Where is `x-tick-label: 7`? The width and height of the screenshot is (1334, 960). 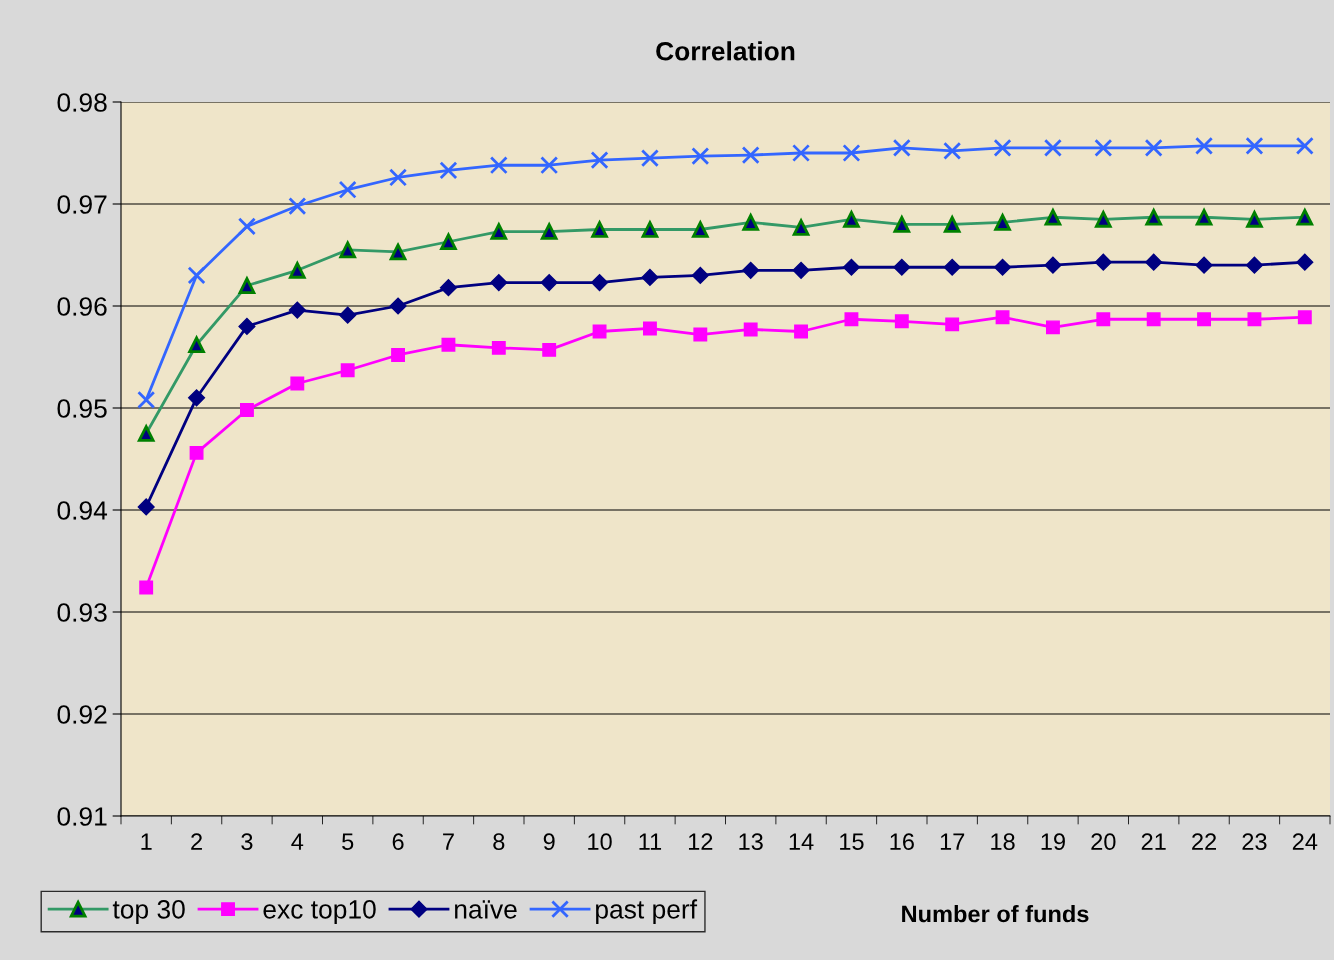 x-tick-label: 7 is located at coordinates (448, 841).